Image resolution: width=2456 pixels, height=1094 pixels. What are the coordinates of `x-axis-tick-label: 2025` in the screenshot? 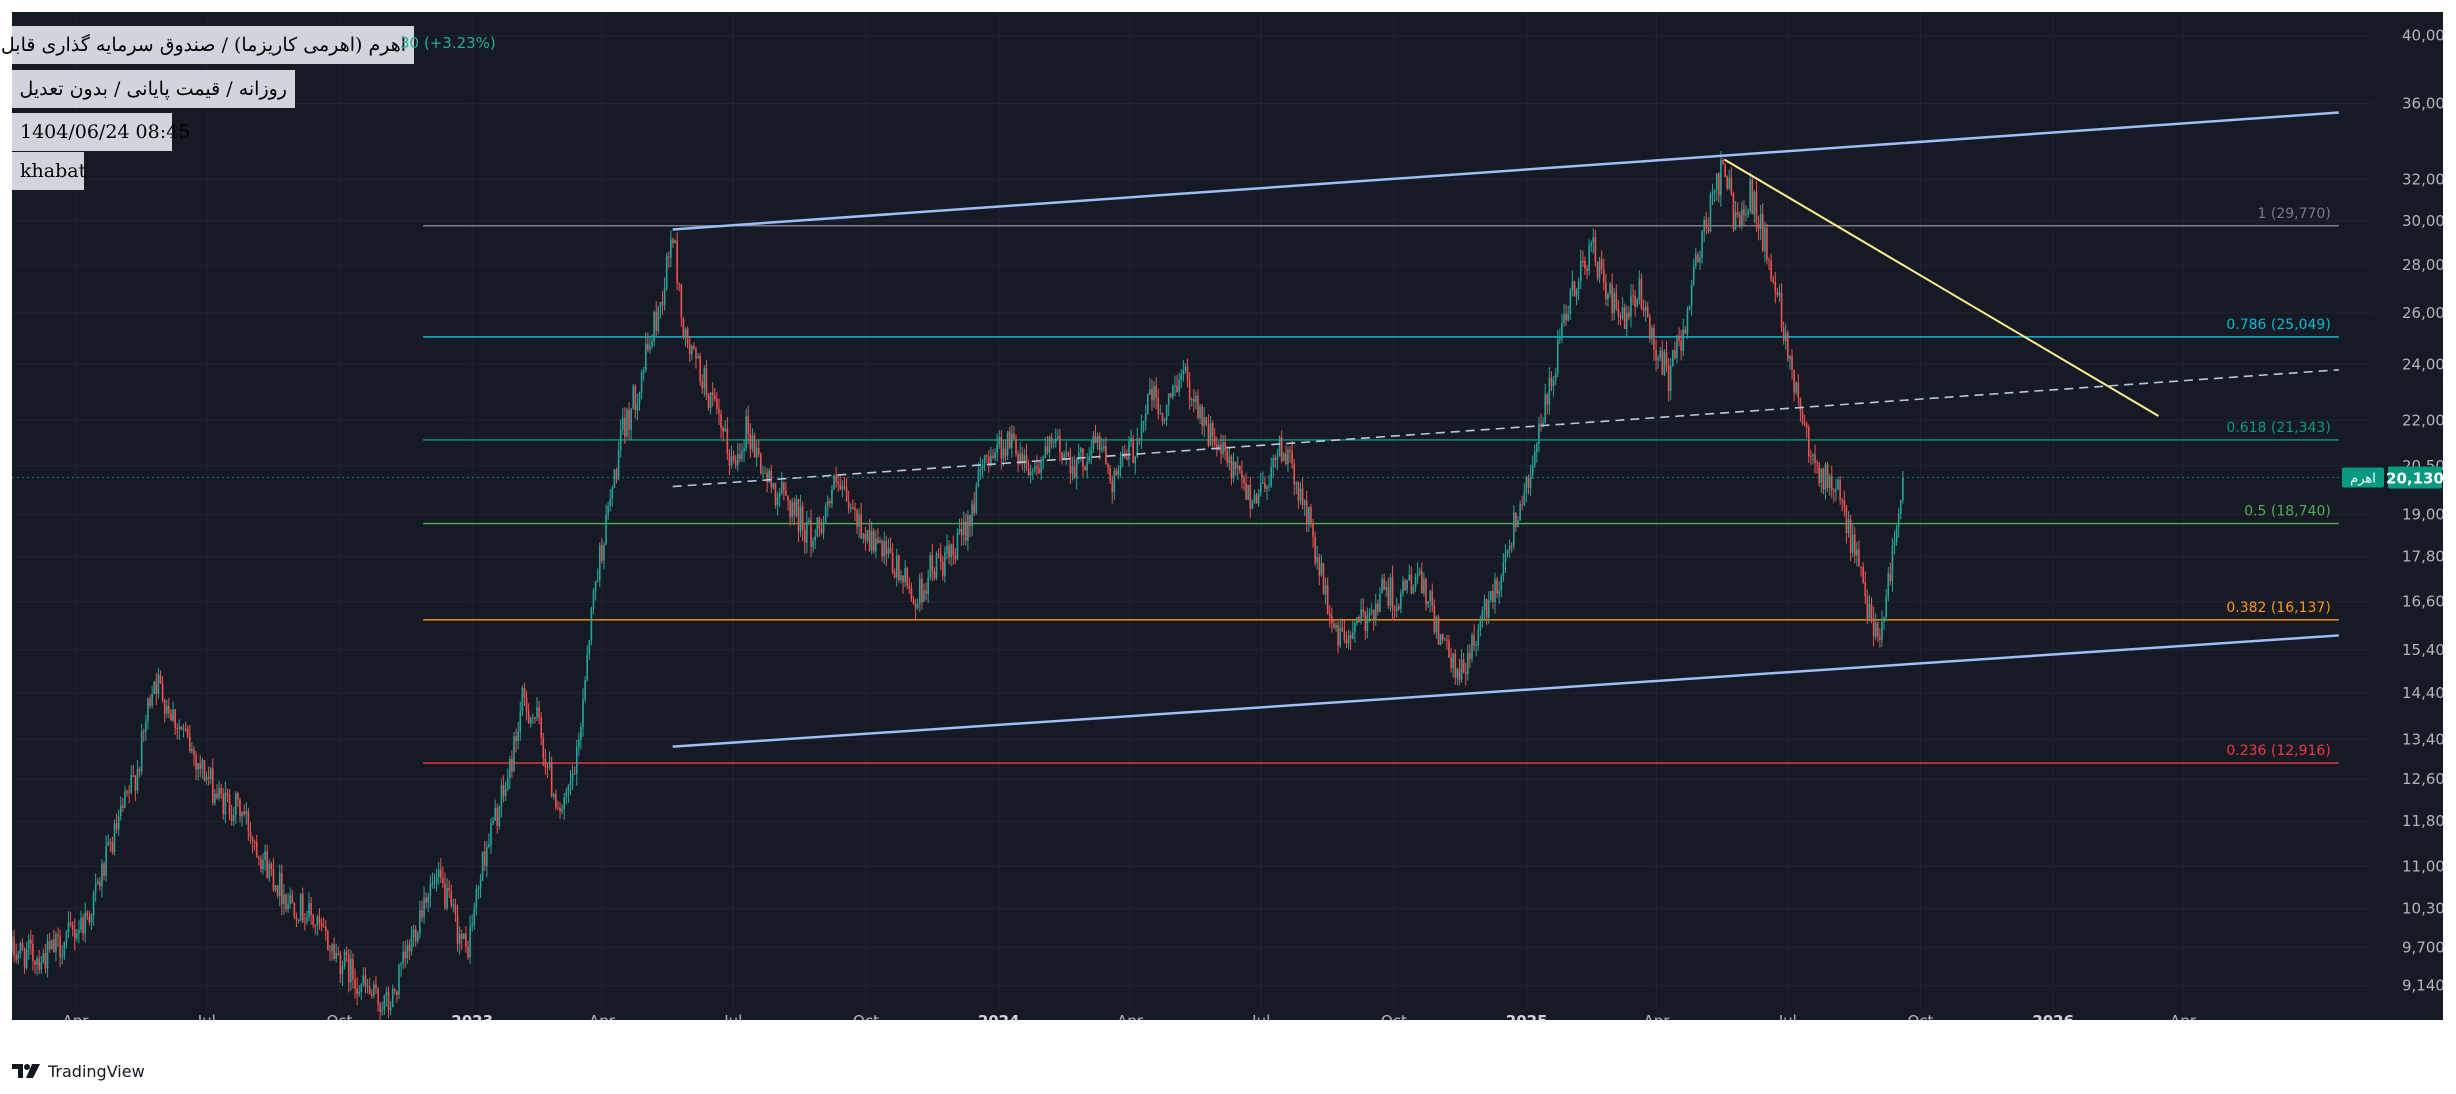 It's located at (1527, 1016).